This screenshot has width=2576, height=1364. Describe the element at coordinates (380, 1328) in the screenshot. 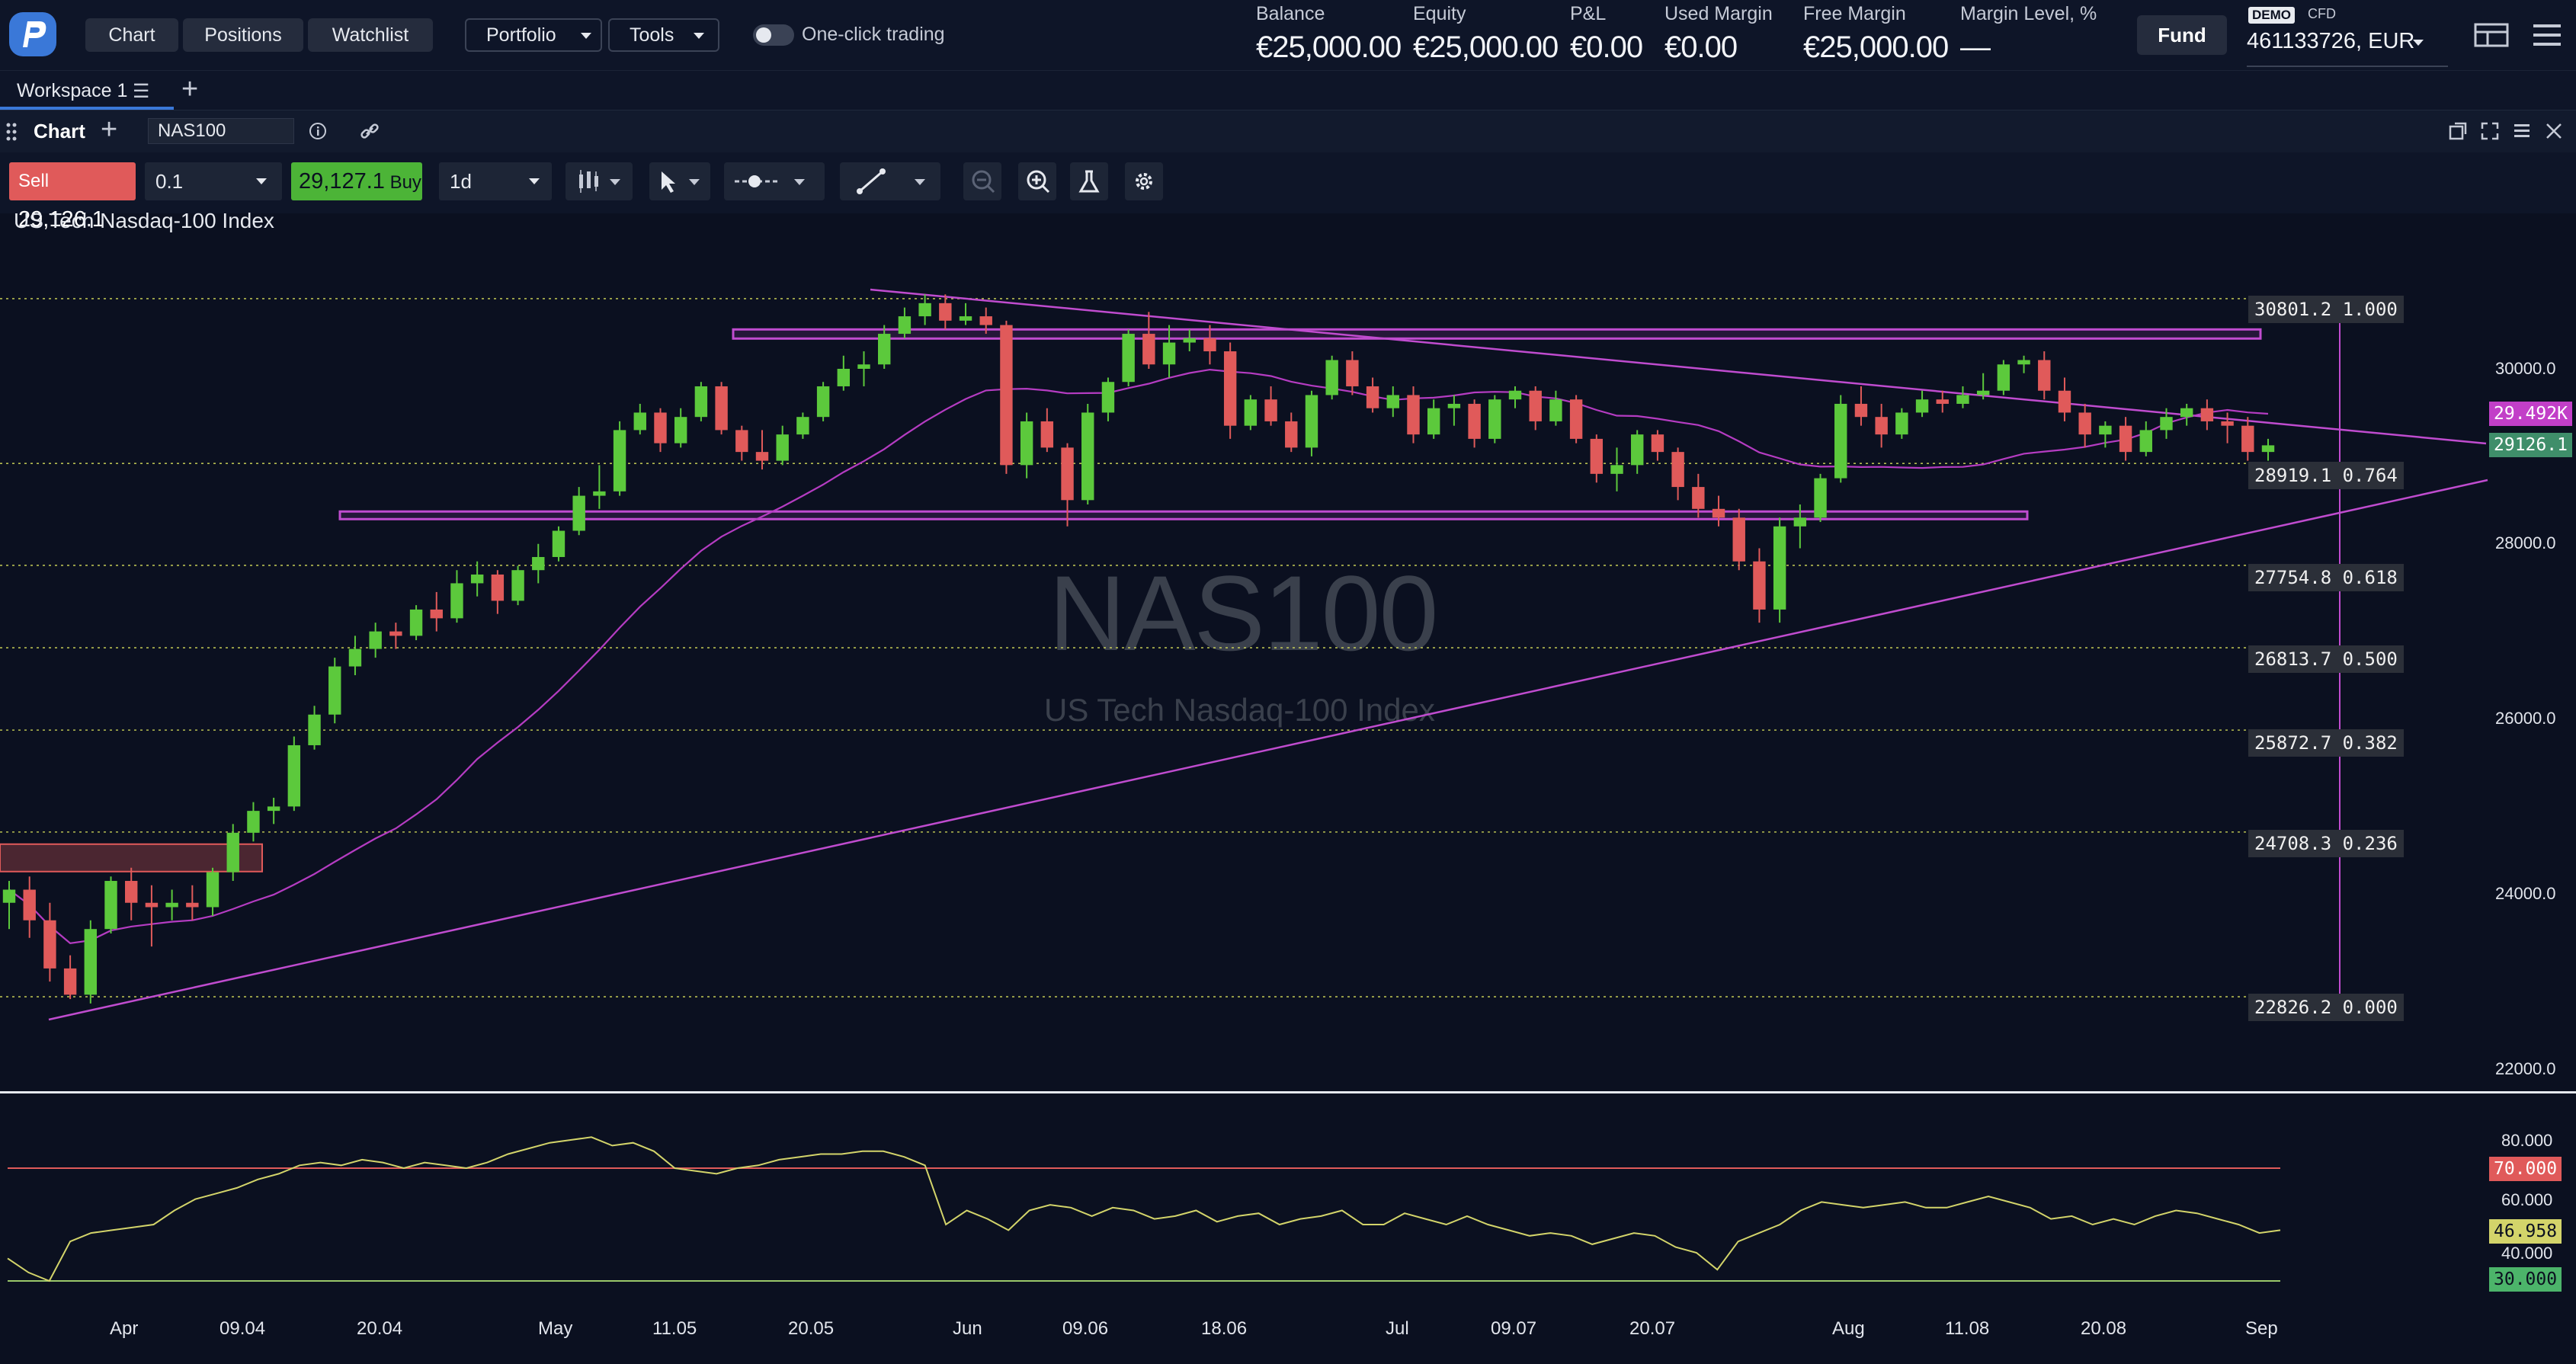

I see `date-tick: 20.04` at that location.